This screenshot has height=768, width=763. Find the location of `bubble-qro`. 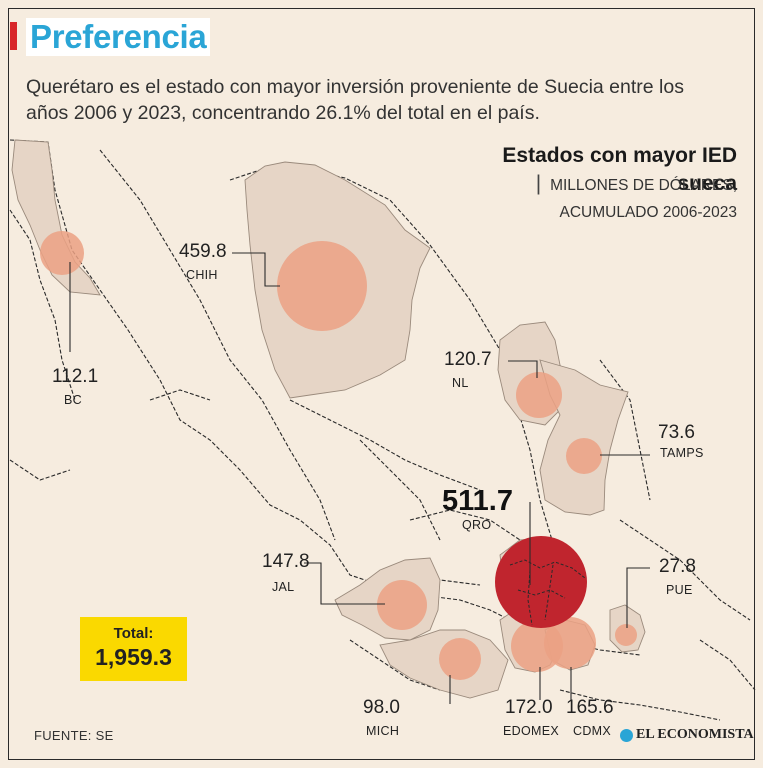

bubble-qro is located at coordinates (541, 582).